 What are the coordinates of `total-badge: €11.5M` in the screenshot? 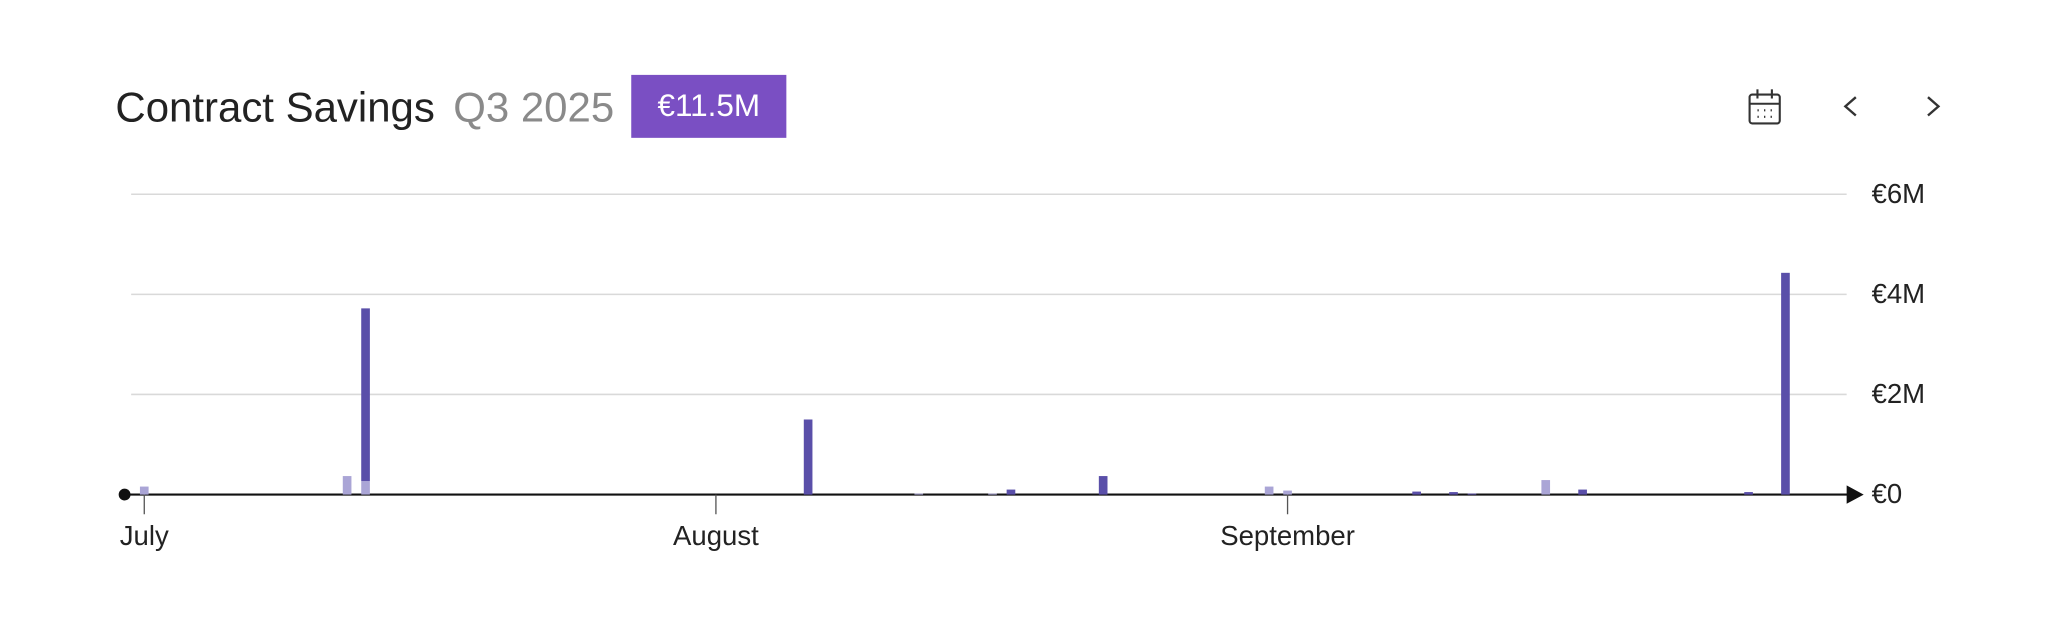 It's located at (708, 105).